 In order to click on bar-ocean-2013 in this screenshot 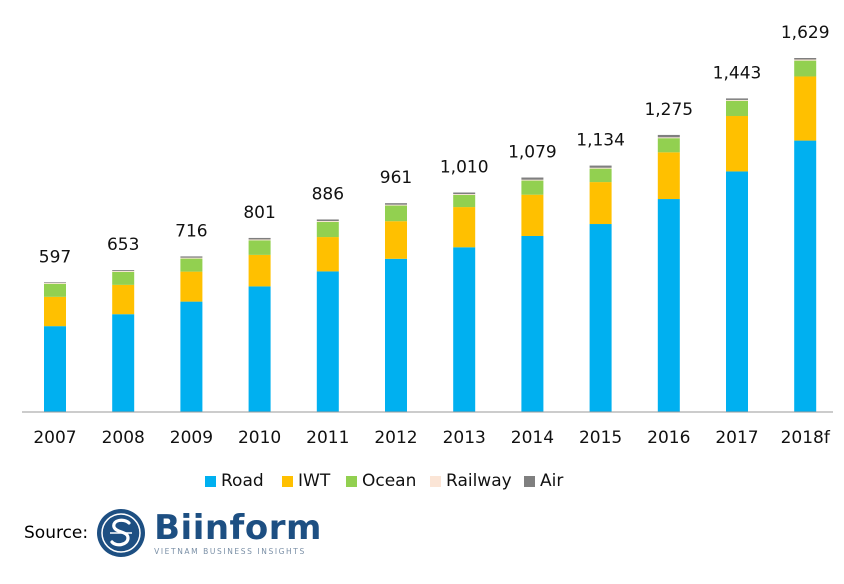, I will do `click(464, 201)`.